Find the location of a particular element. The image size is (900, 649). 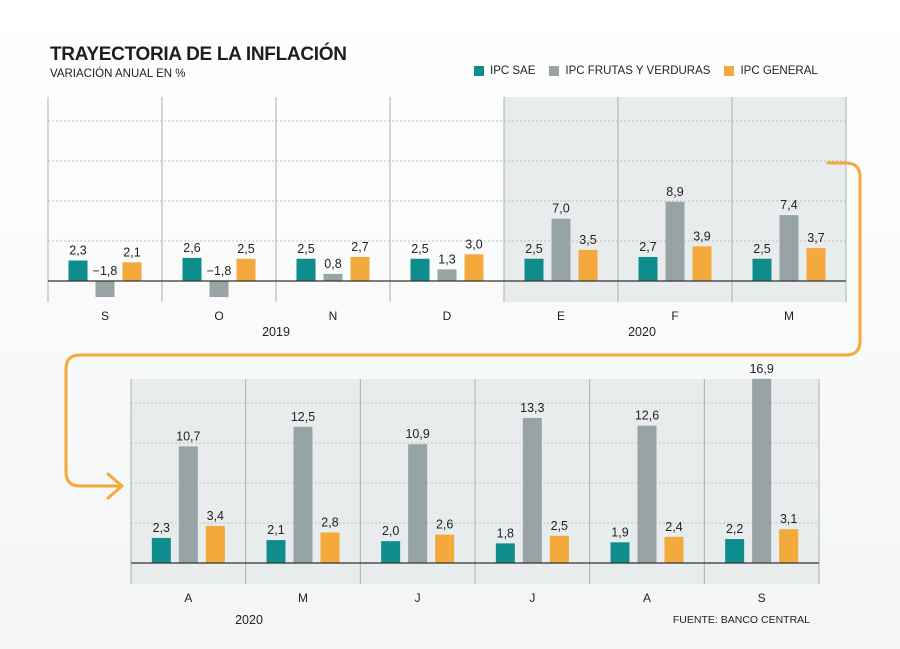

data-label: 3,4 is located at coordinates (215, 516).